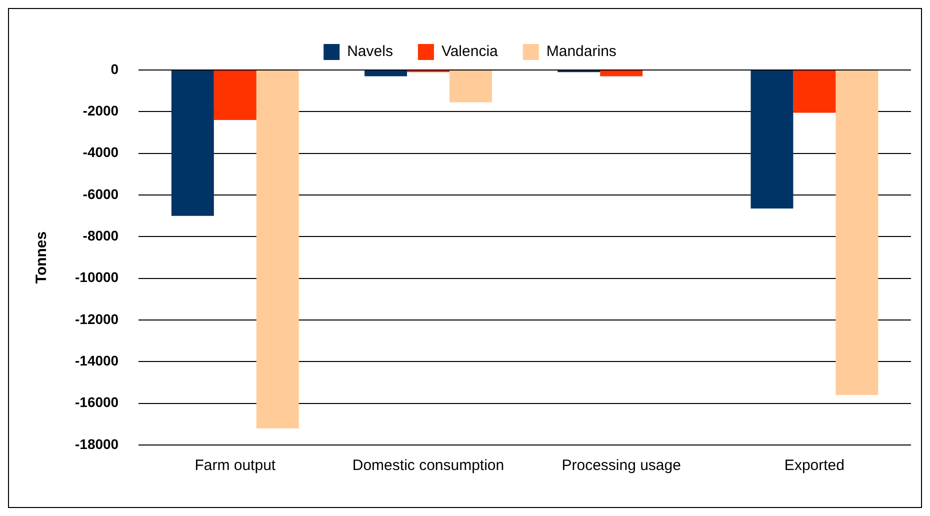 The height and width of the screenshot is (516, 930). I want to click on y-tick-label: -6000, so click(100, 194).